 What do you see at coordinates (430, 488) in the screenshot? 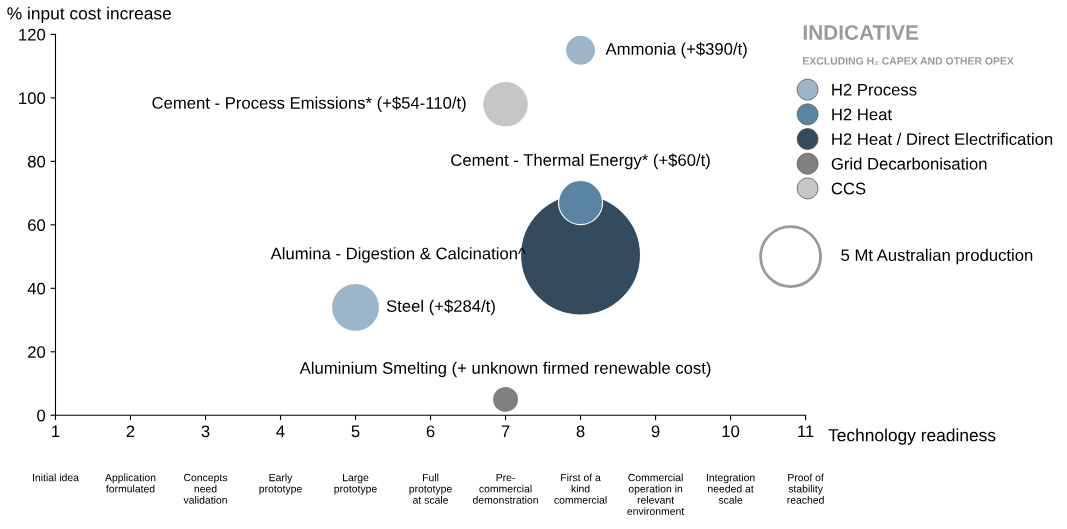
I see `text: Full prototype at scale` at bounding box center [430, 488].